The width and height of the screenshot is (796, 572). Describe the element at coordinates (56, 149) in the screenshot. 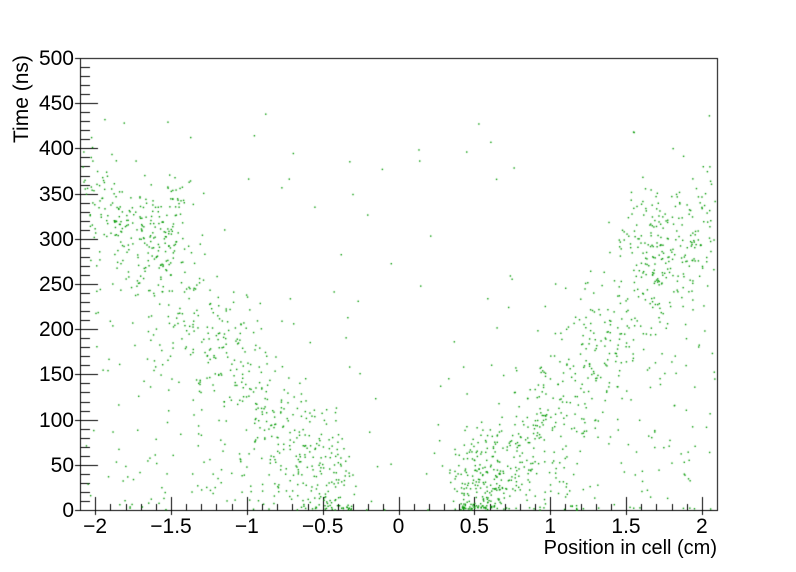

I see `y-tick-label: 400` at that location.